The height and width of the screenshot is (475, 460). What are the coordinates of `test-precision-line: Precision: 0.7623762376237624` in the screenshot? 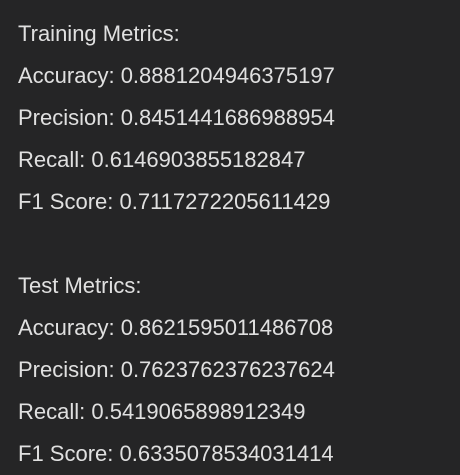 It's located at (176, 369).